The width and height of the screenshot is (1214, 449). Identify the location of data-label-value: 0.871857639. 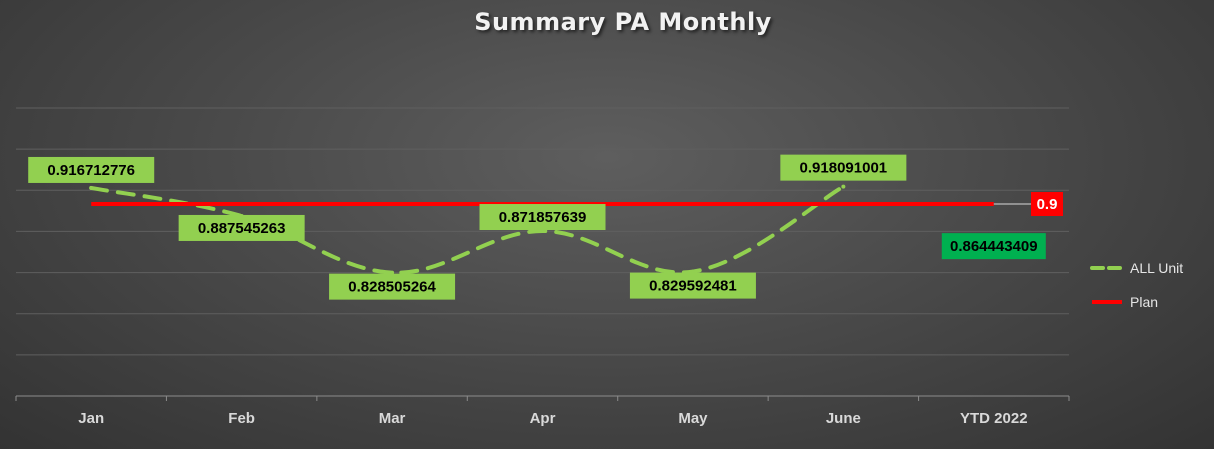
(543, 217).